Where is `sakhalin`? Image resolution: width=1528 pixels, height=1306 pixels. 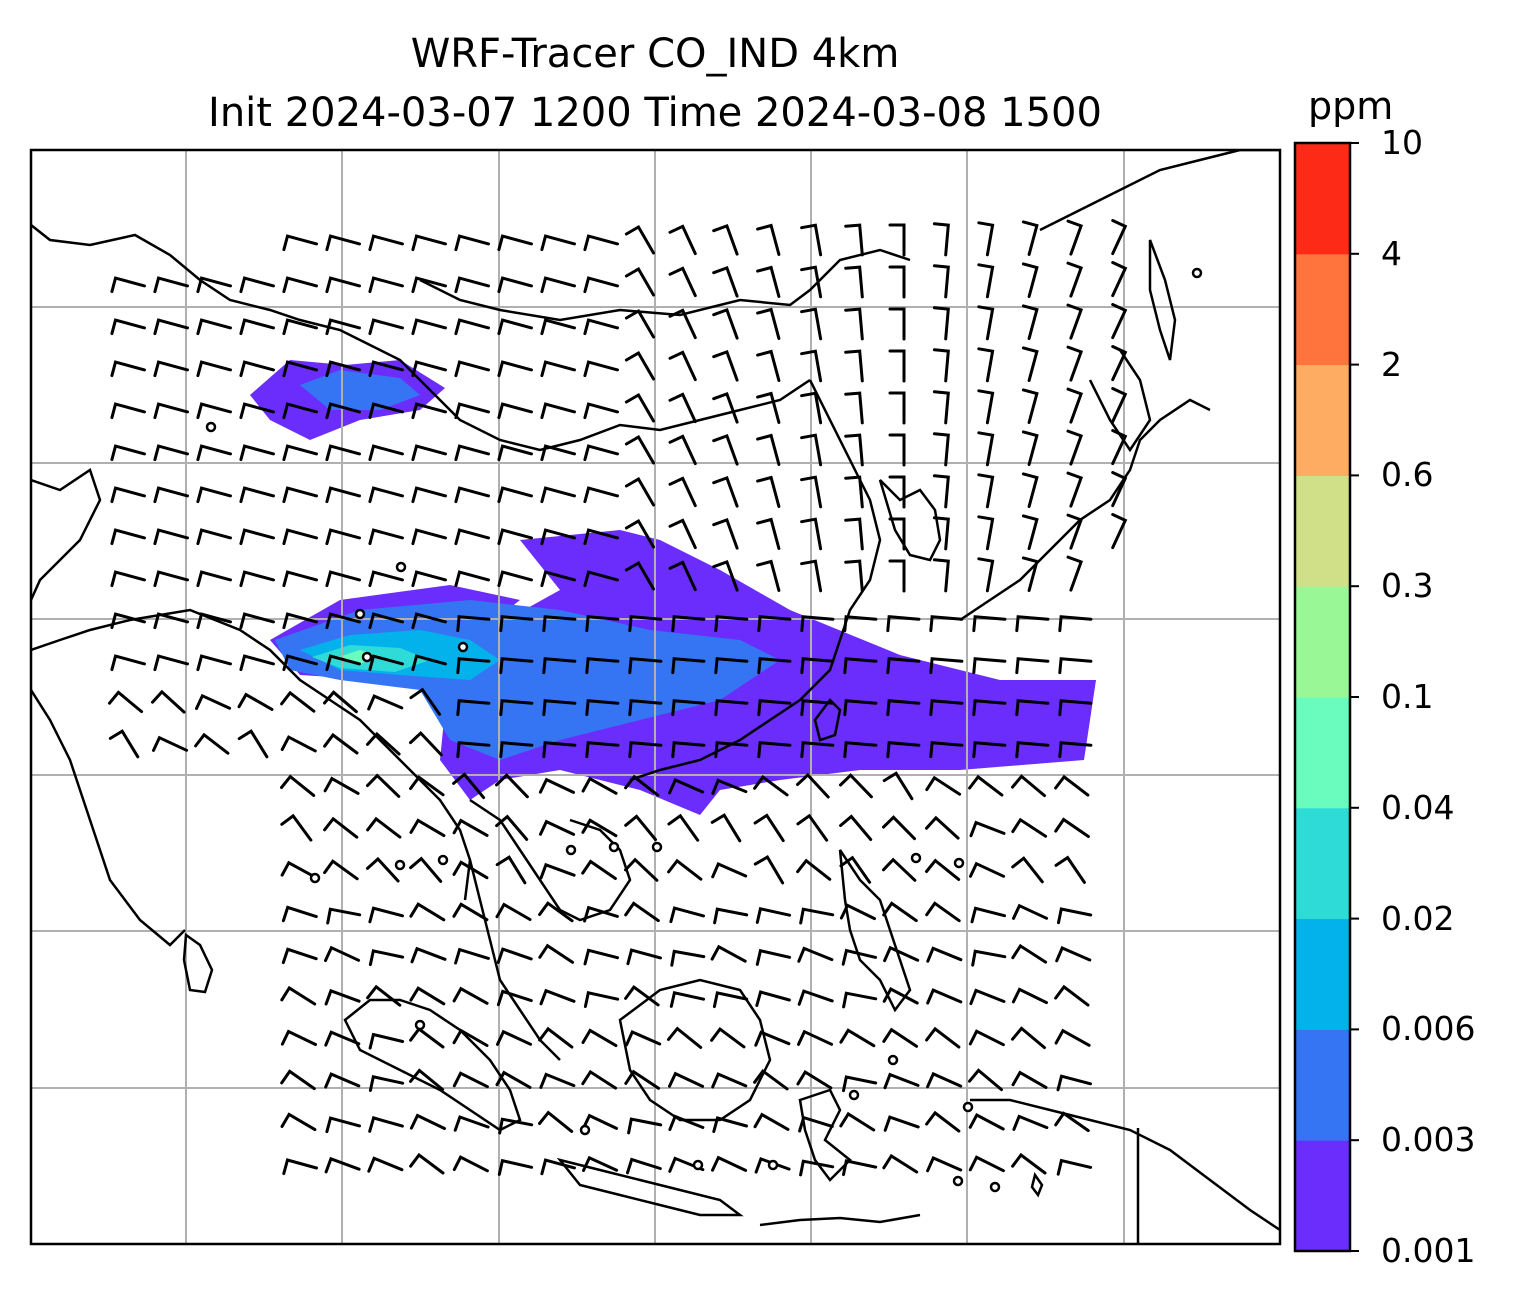
sakhalin is located at coordinates (1162, 300).